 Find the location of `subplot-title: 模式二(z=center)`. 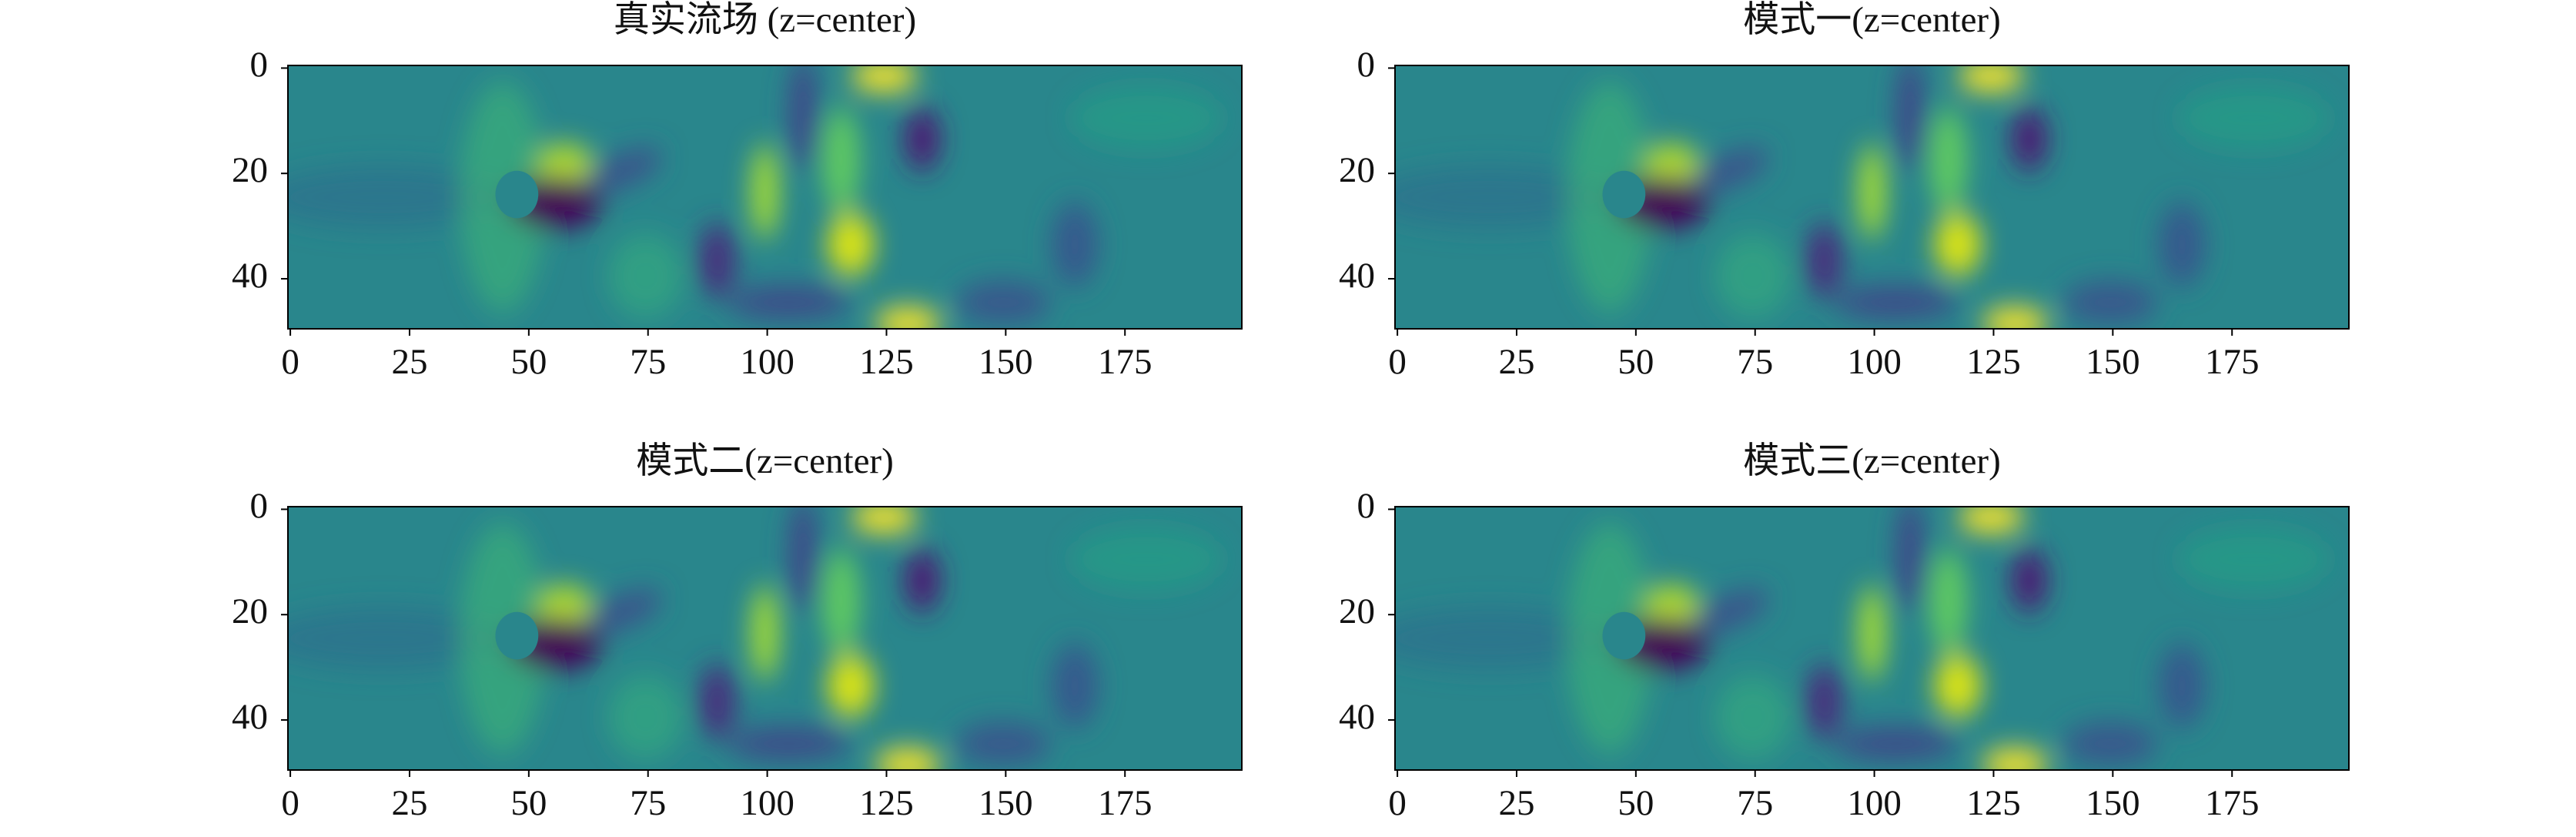

subplot-title: 模式二(z=center) is located at coordinates (764, 461).